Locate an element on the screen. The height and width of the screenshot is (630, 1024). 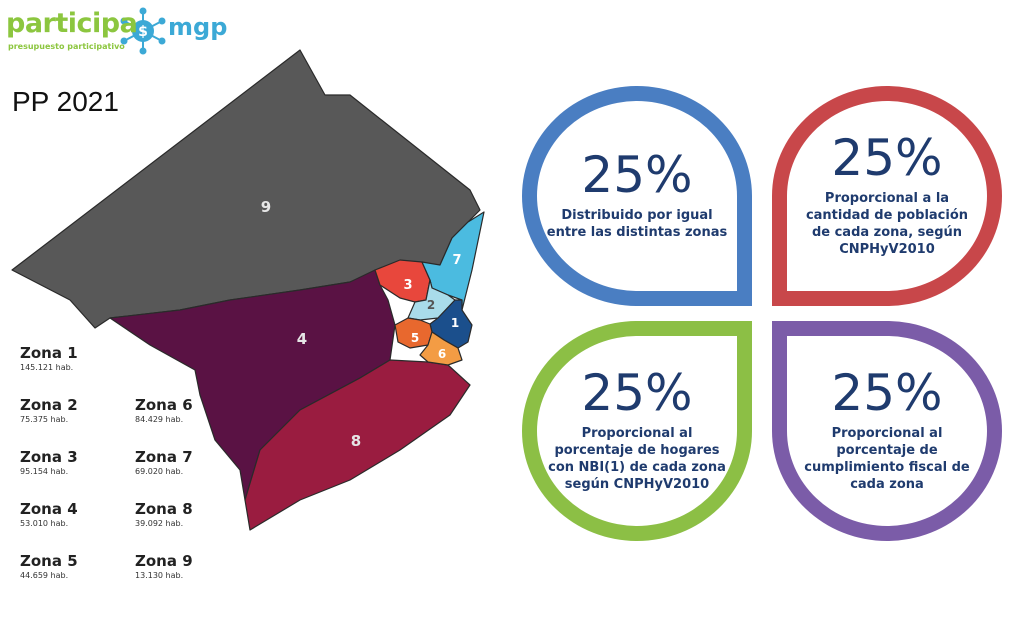
legend-zone-population: 95.154 hab. is located at coordinates (44, 471).